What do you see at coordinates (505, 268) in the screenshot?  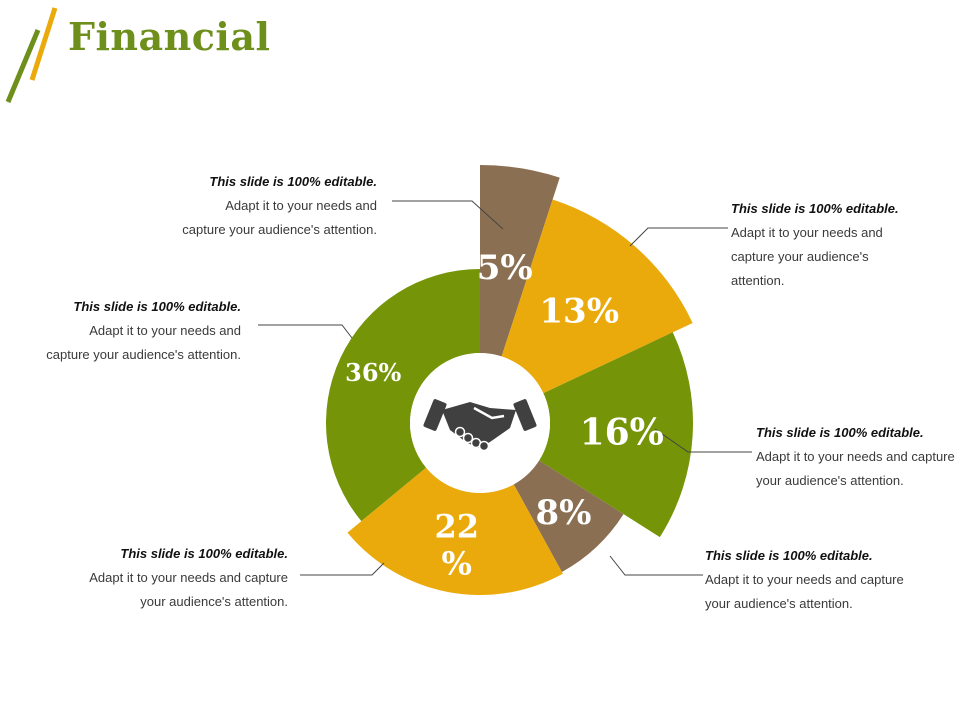 I see `slice-label: 5%` at bounding box center [505, 268].